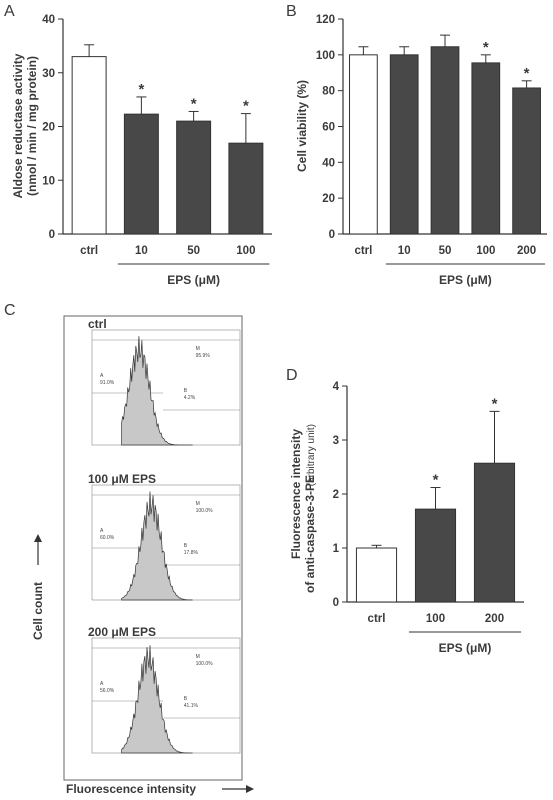 The height and width of the screenshot is (800, 553). What do you see at coordinates (296, 494) in the screenshot?
I see `y-axis-label: Fluorescence intensity` at bounding box center [296, 494].